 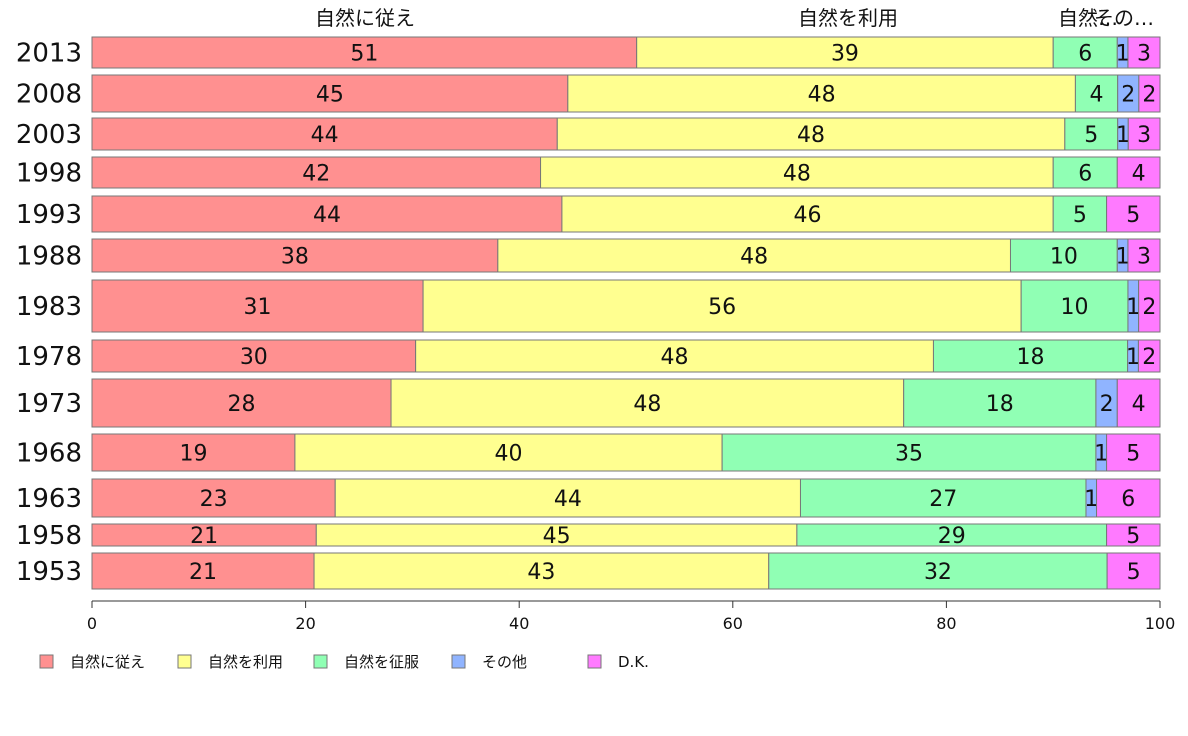 I want to click on data-label: 4, so click(x=1139, y=174).